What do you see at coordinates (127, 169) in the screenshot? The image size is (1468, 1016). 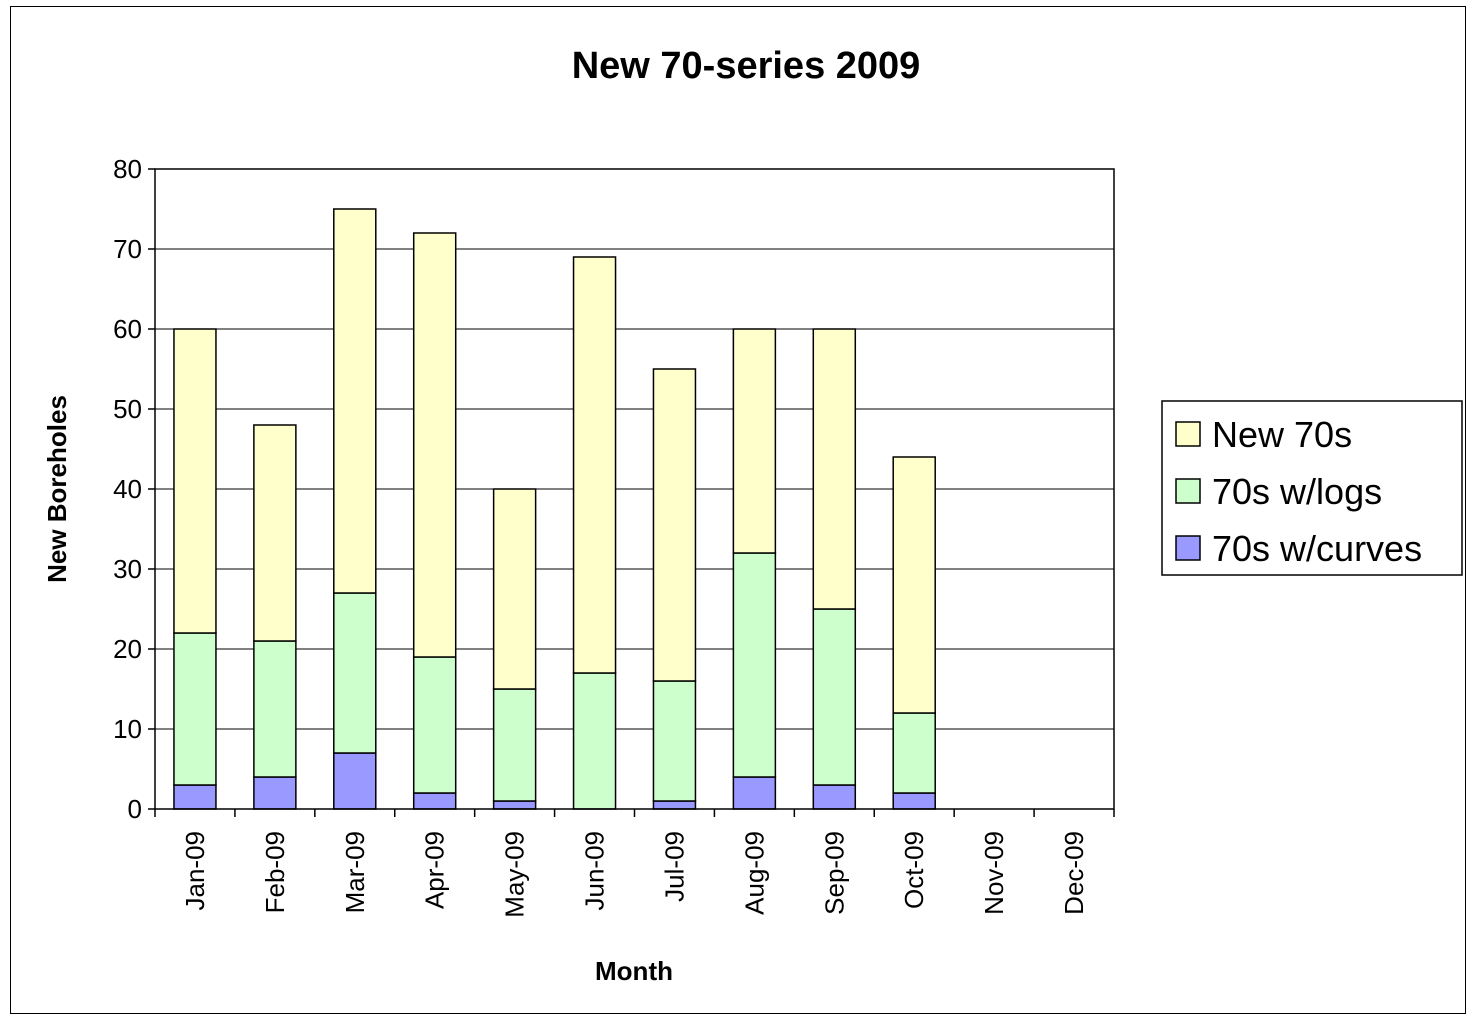 I see `y-tick-label: 80` at bounding box center [127, 169].